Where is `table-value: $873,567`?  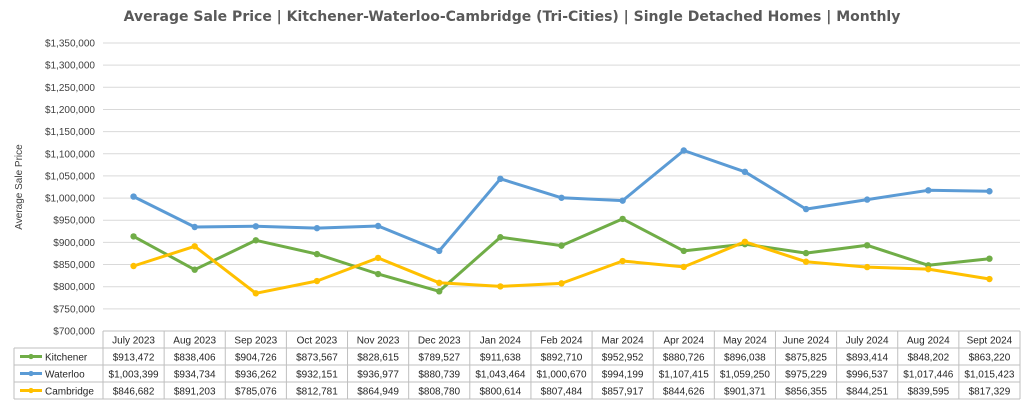
table-value: $873,567 is located at coordinates (317, 358).